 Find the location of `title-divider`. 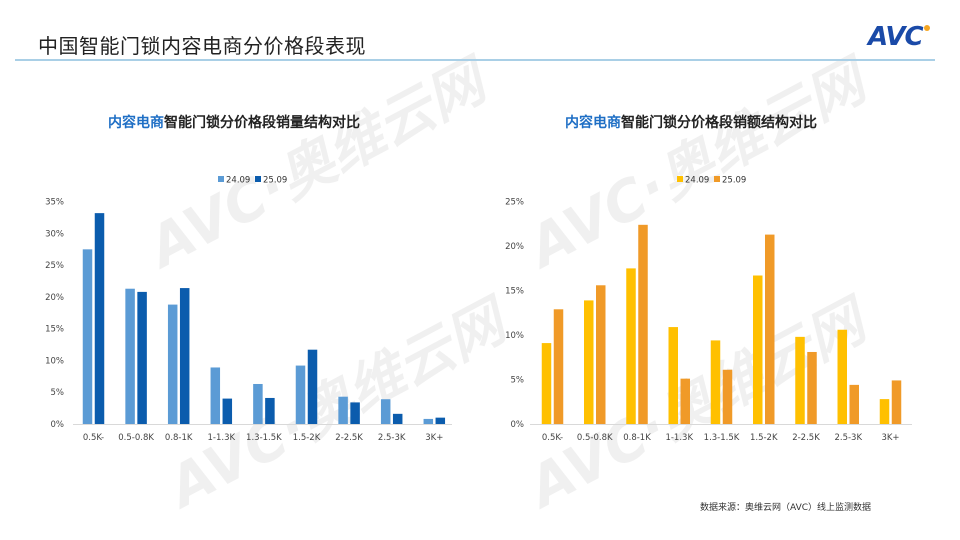

title-divider is located at coordinates (475, 60).